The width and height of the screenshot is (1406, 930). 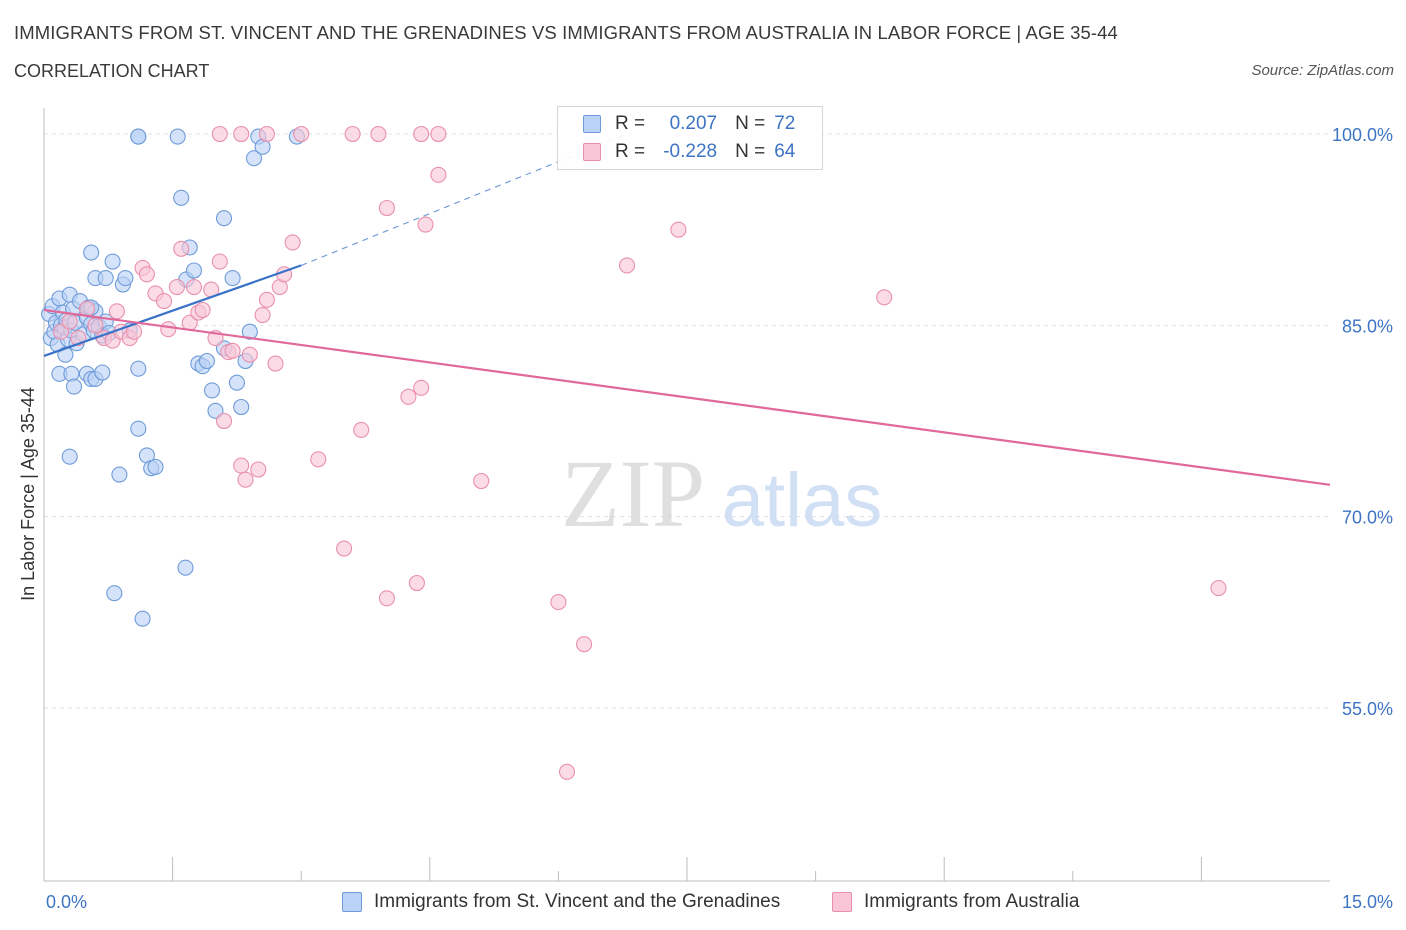 What do you see at coordinates (464, 199) in the screenshot?
I see `trend-line-st-vincent-extension` at bounding box center [464, 199].